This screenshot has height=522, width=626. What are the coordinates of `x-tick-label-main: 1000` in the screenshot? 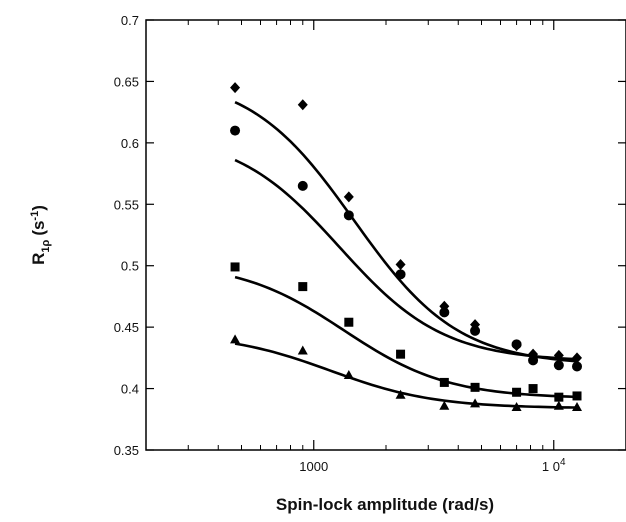 It's located at (313, 466).